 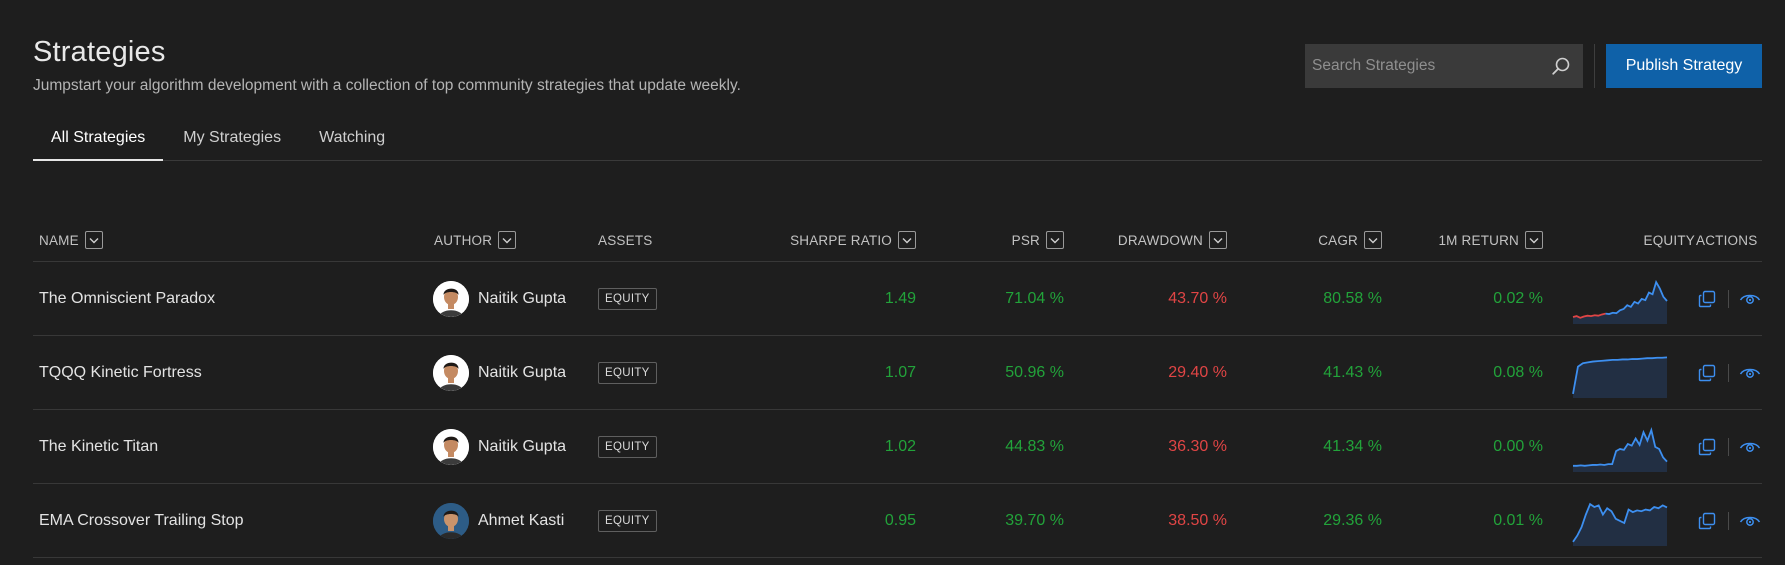 What do you see at coordinates (1644, 240) in the screenshot?
I see `col-equity-header: EQUITY` at bounding box center [1644, 240].